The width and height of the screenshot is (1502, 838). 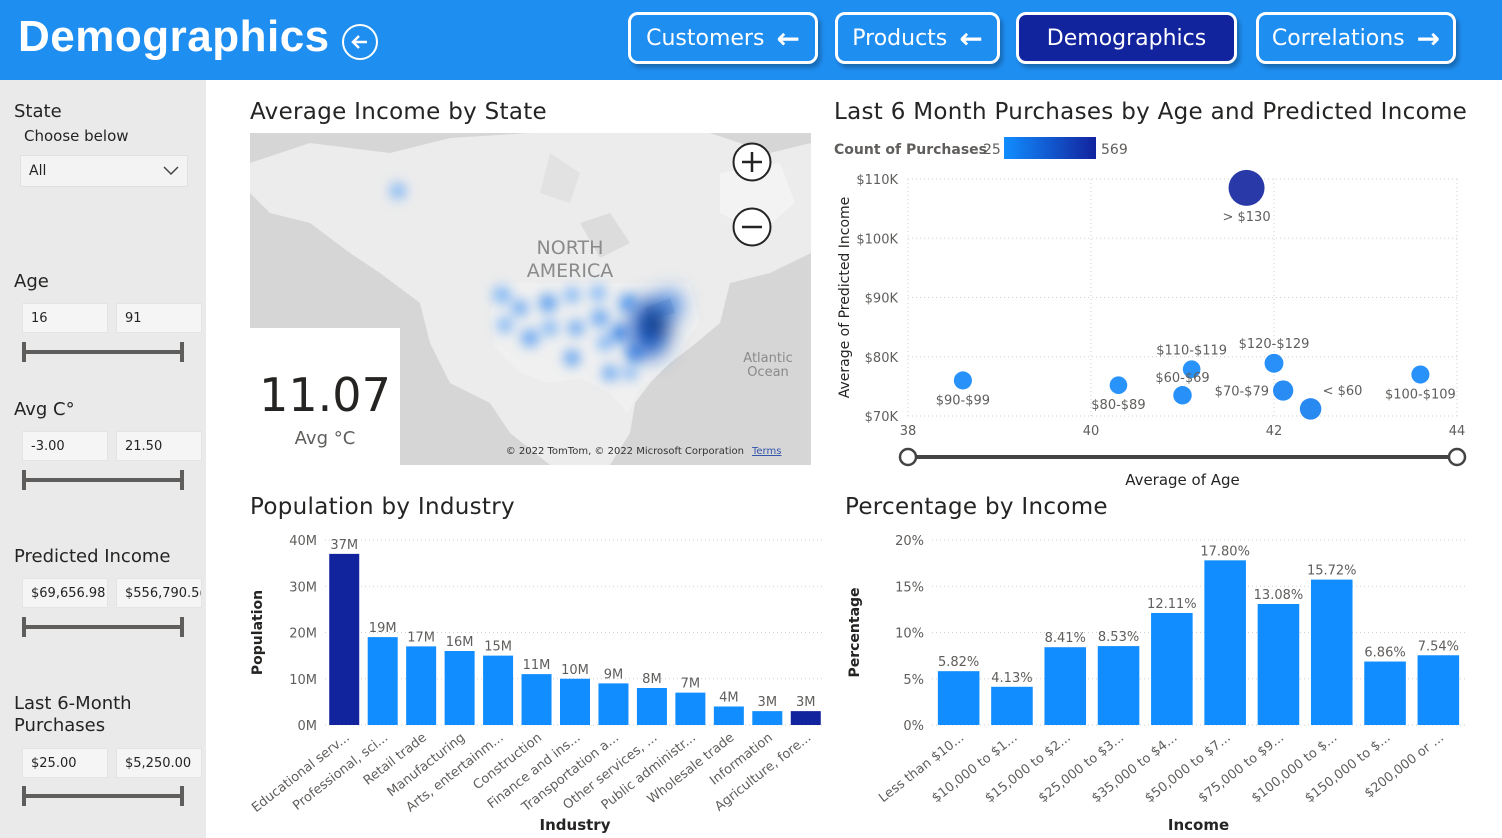 I want to click on avg-temp-card: 11.07 Avg °C, so click(x=325, y=396).